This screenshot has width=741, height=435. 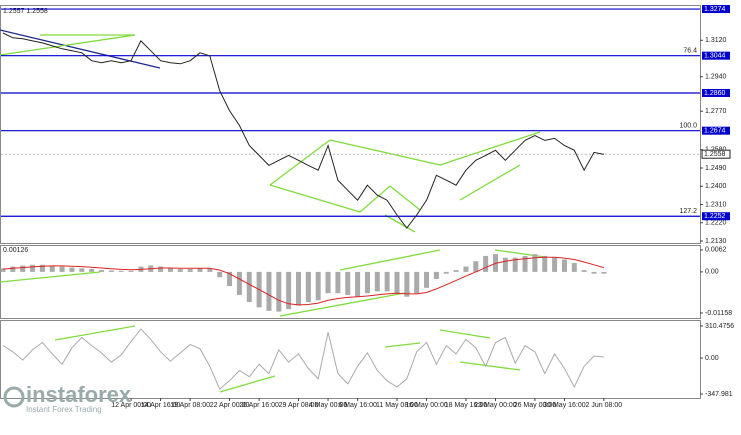 I want to click on x-tick-label: 23 May 00:00, so click(x=495, y=405).